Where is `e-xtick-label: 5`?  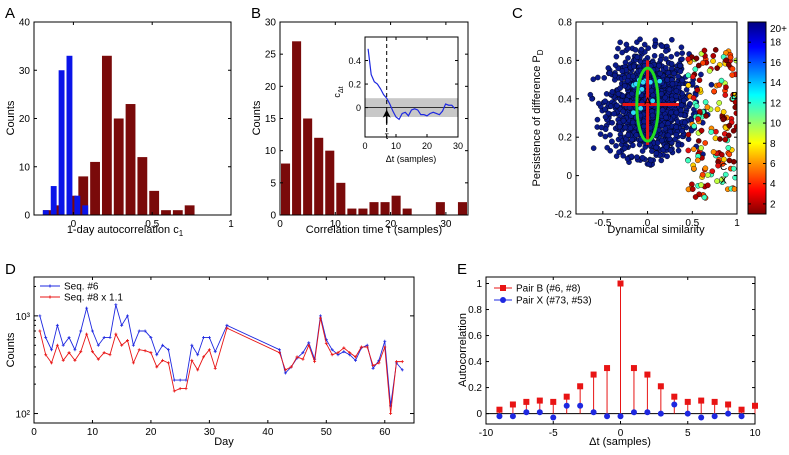 e-xtick-label: 5 is located at coordinates (688, 433).